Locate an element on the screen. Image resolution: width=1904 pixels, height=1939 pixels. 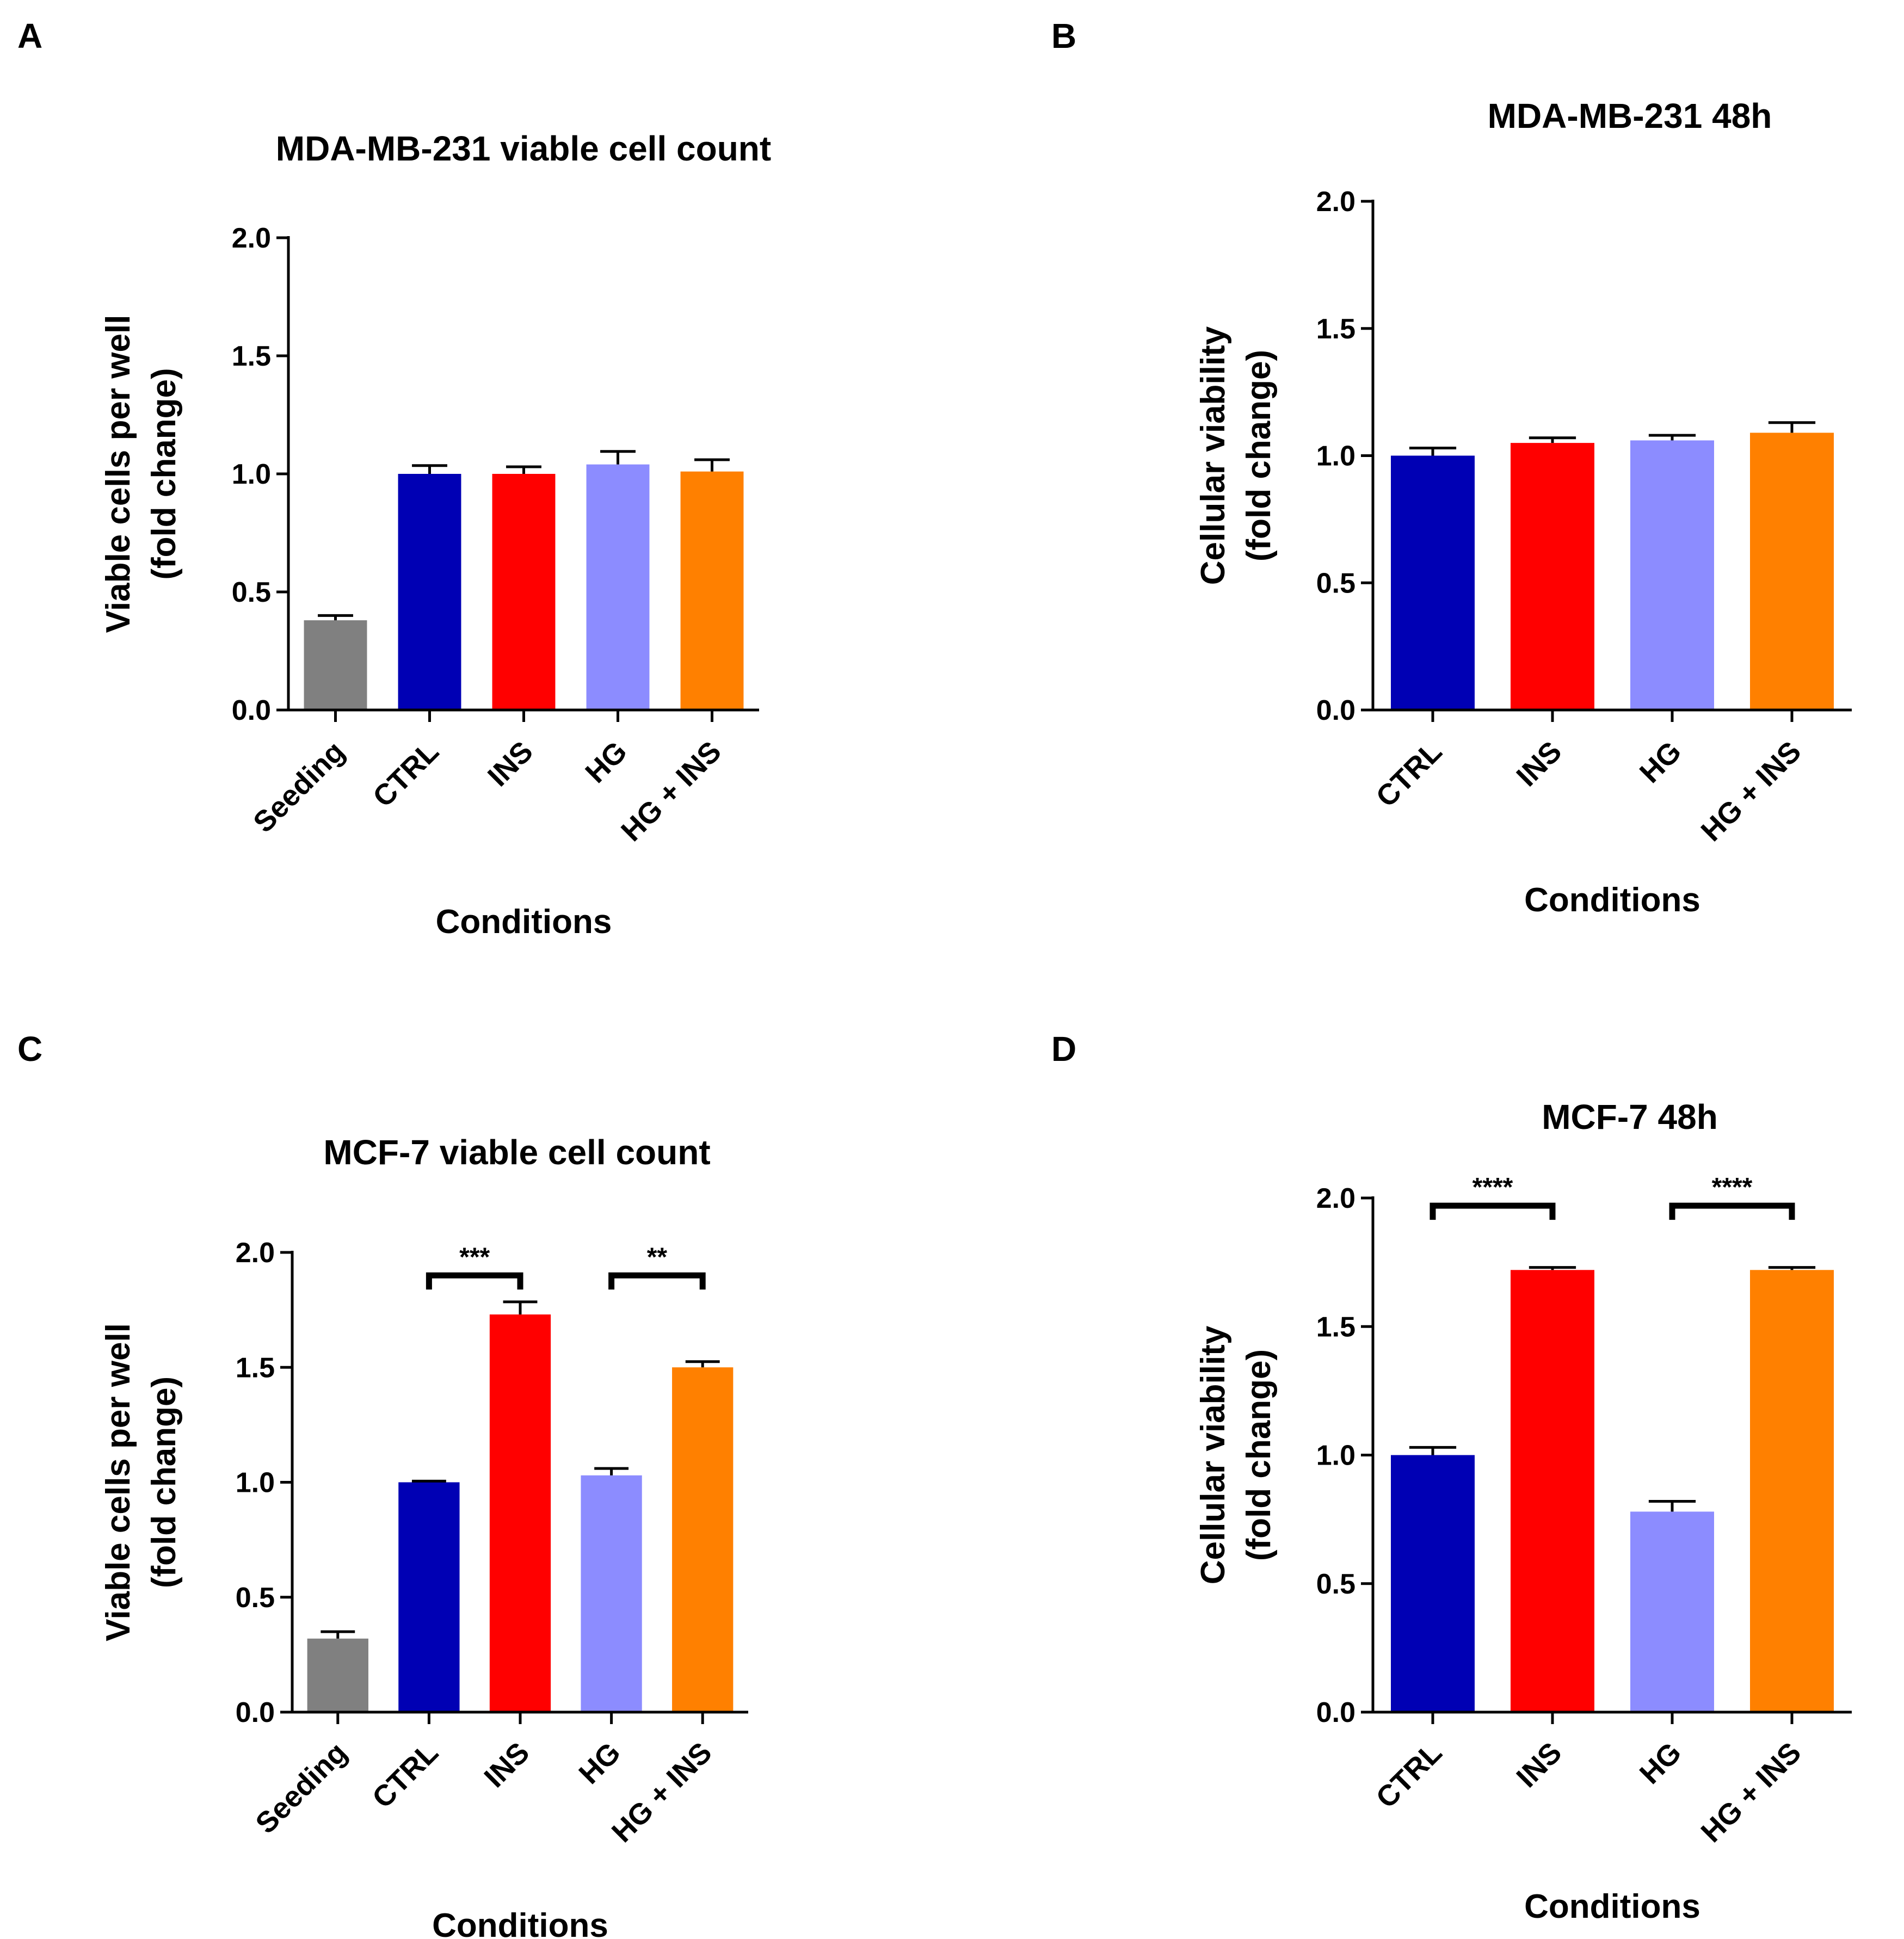
chart-c-bar-ins is located at coordinates (520, 1513).